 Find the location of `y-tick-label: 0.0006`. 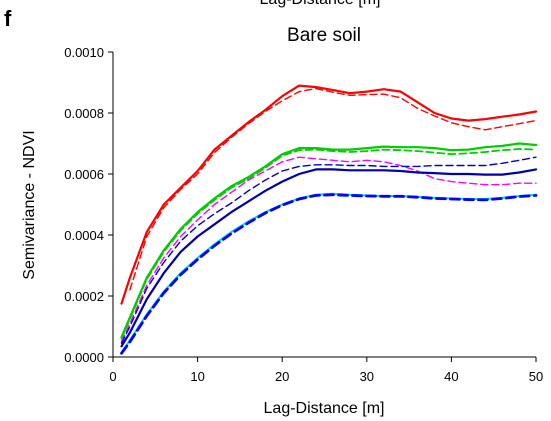

y-tick-label: 0.0006 is located at coordinates (84, 174).